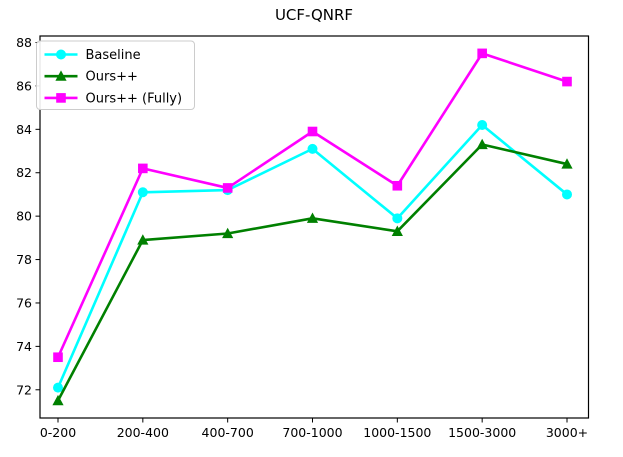 This screenshot has height=457, width=623. I want to click on y-tick-label: 74, so click(24, 346).